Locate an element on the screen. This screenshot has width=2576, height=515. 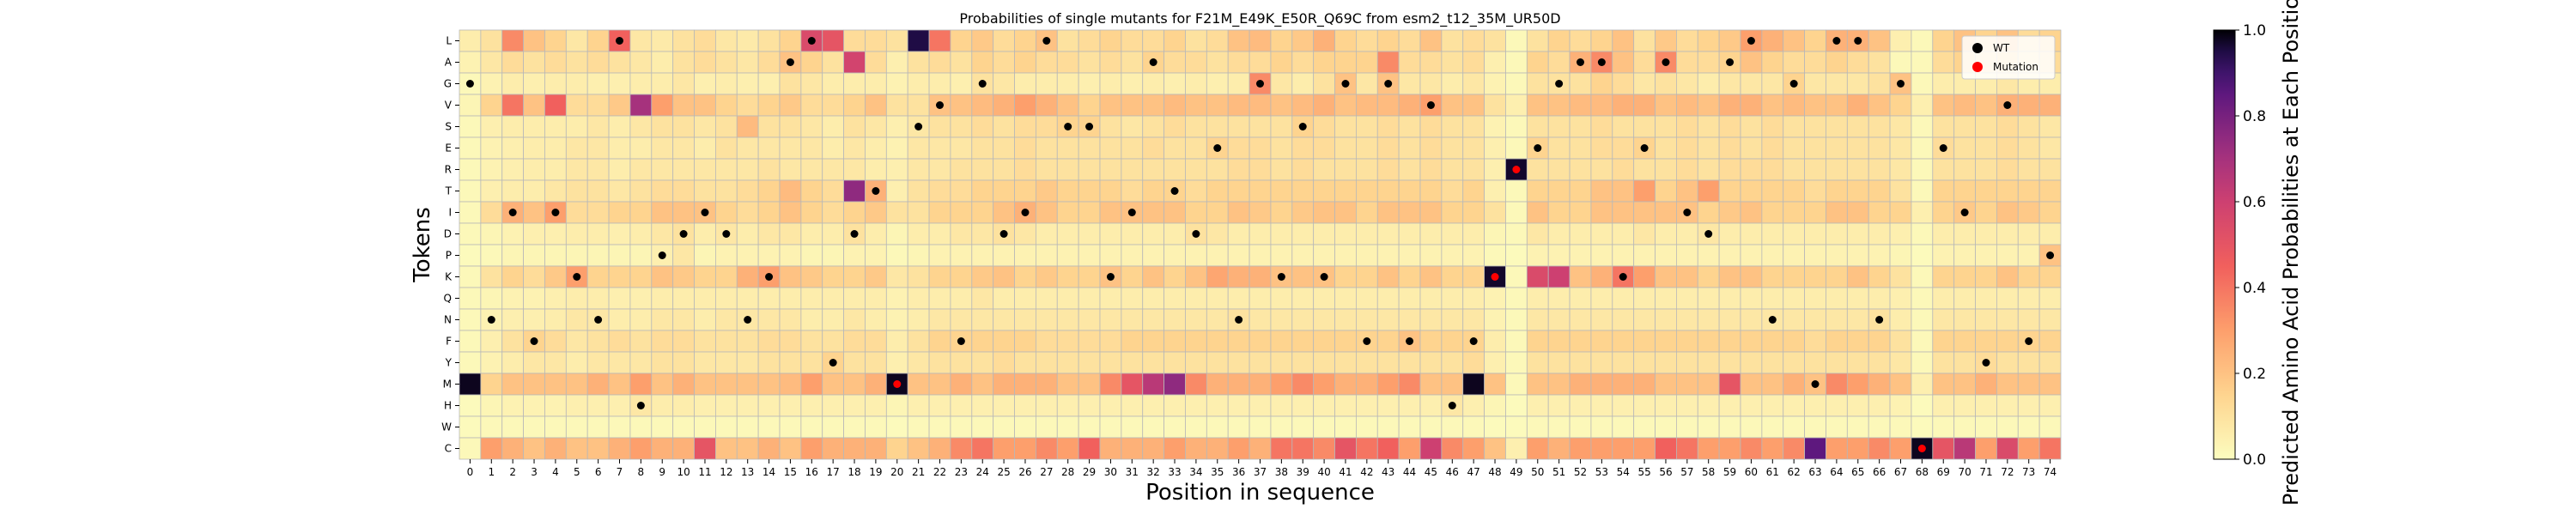
x-tick-label-32: 32 is located at coordinates (1153, 472).